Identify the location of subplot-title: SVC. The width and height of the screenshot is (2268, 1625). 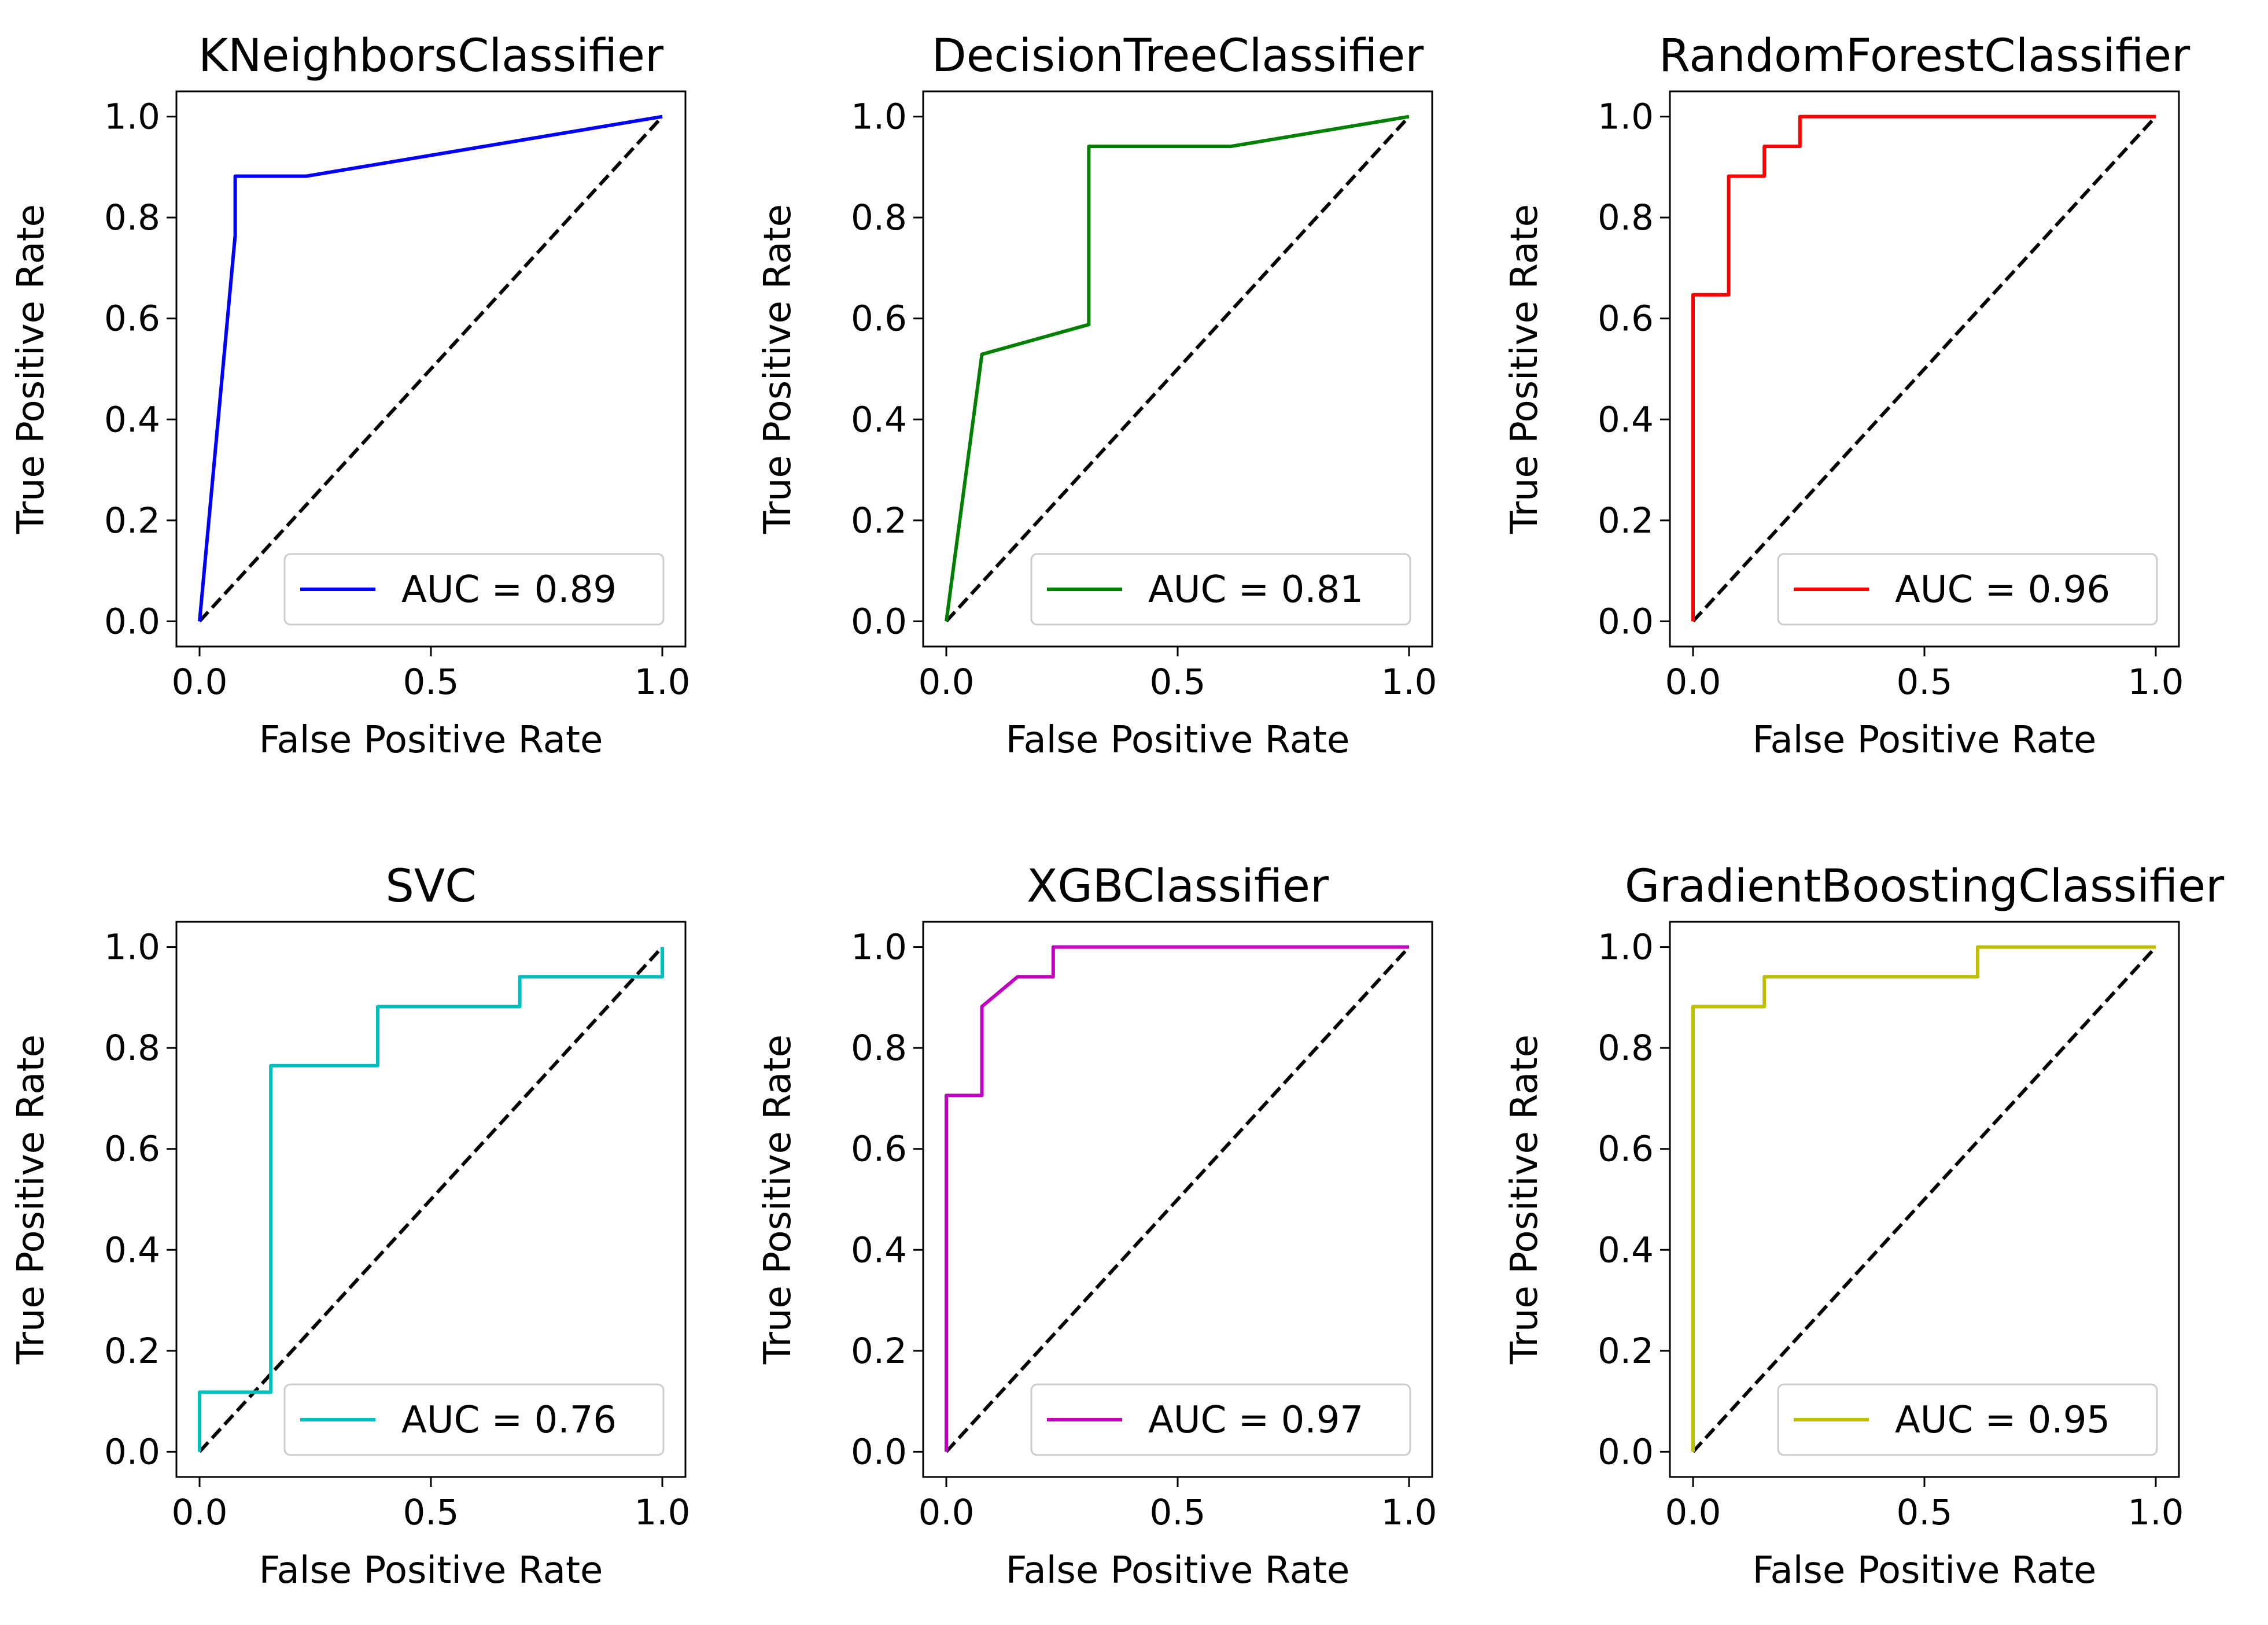
(430, 886).